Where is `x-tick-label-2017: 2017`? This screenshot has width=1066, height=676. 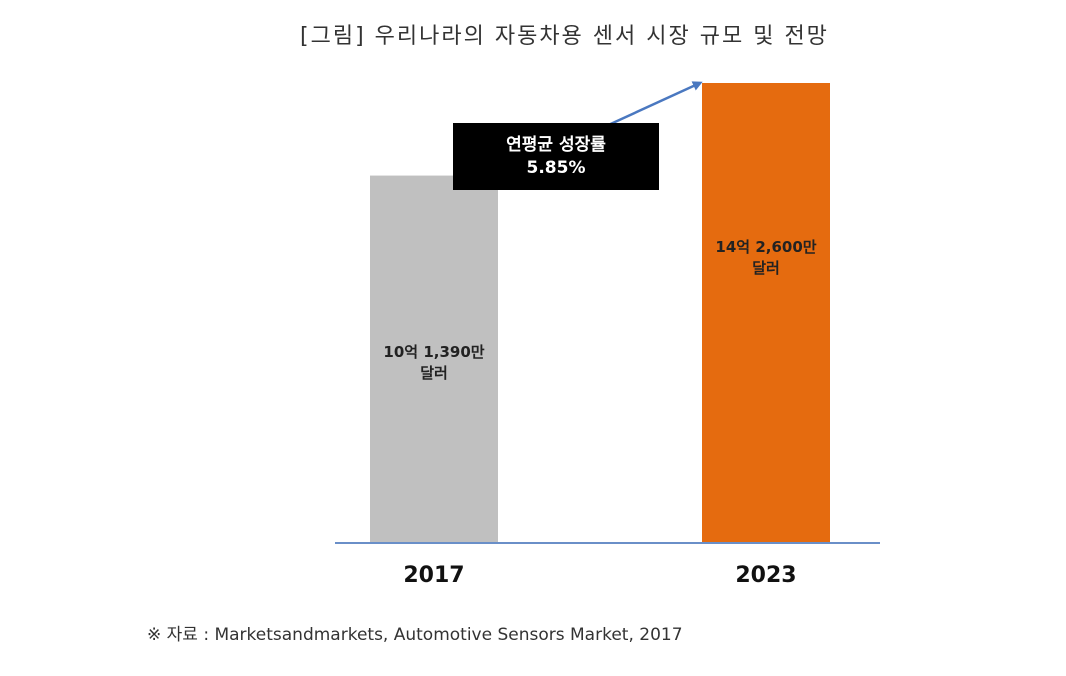 x-tick-label-2017: 2017 is located at coordinates (433, 575).